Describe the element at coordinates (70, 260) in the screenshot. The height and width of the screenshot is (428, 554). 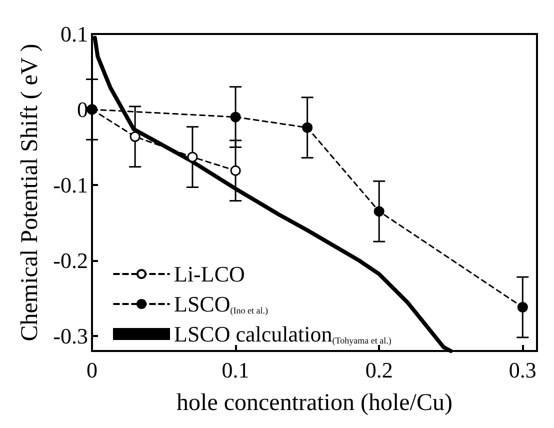
I see `y-tick-label: -0.2` at that location.